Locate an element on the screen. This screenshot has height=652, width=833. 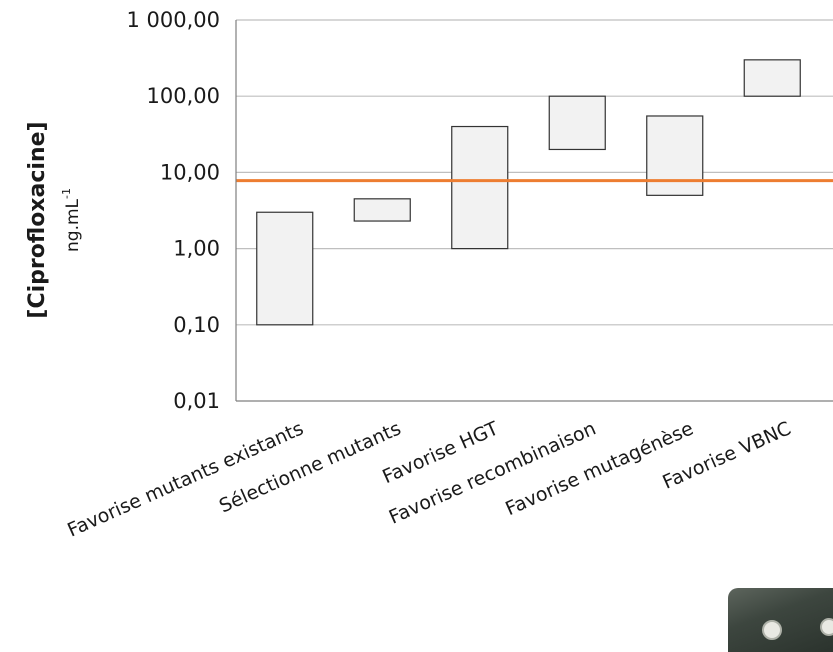
y-tick-label: 0,10 is located at coordinates (196, 325).